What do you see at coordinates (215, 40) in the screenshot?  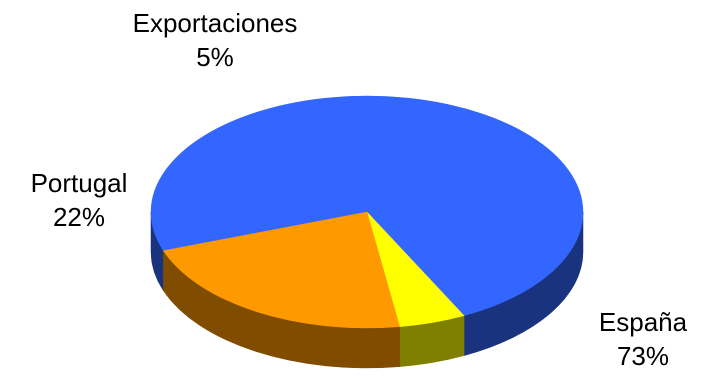 I see `label-exportaciones: Exportaciones 5%` at bounding box center [215, 40].